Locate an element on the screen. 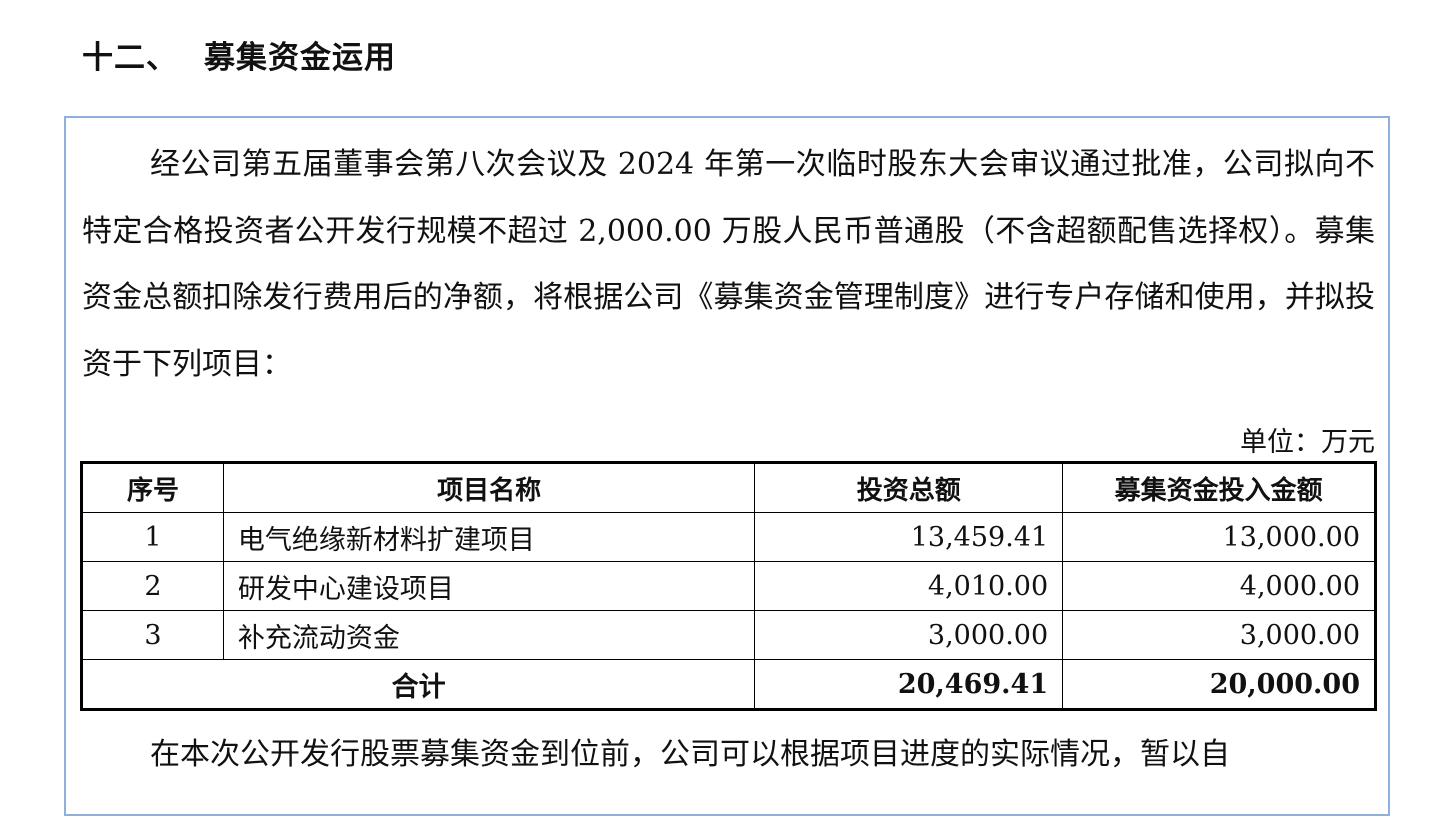  section-number: 十二、 is located at coordinates (130, 58).